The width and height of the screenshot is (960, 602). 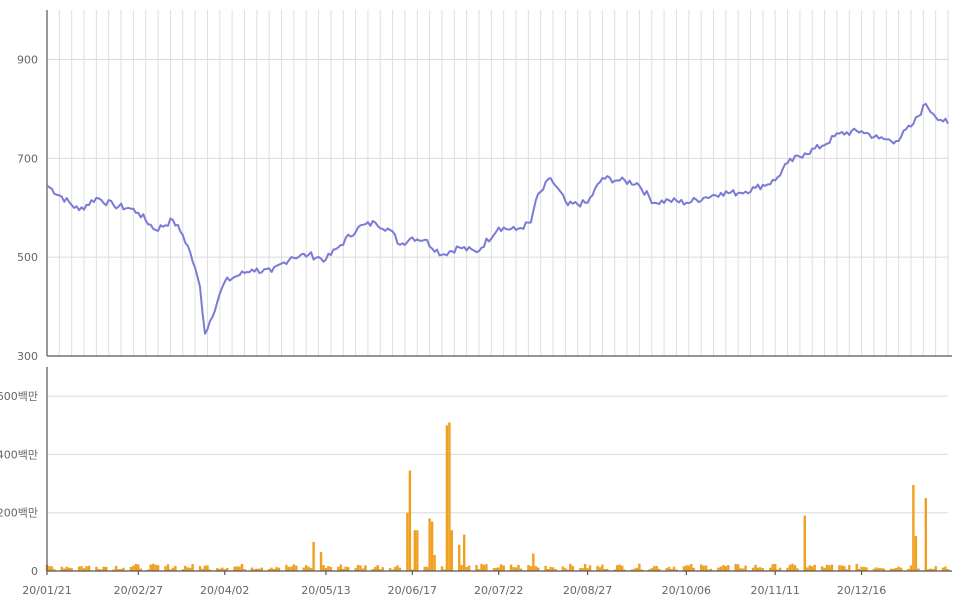 I want to click on x-tick-label-5: 20/07/22, so click(x=498, y=590).